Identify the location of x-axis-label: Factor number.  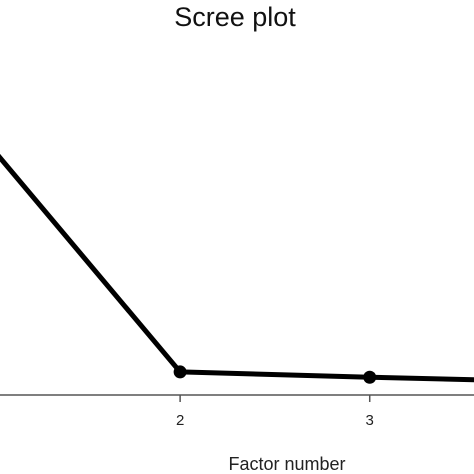
(286, 464).